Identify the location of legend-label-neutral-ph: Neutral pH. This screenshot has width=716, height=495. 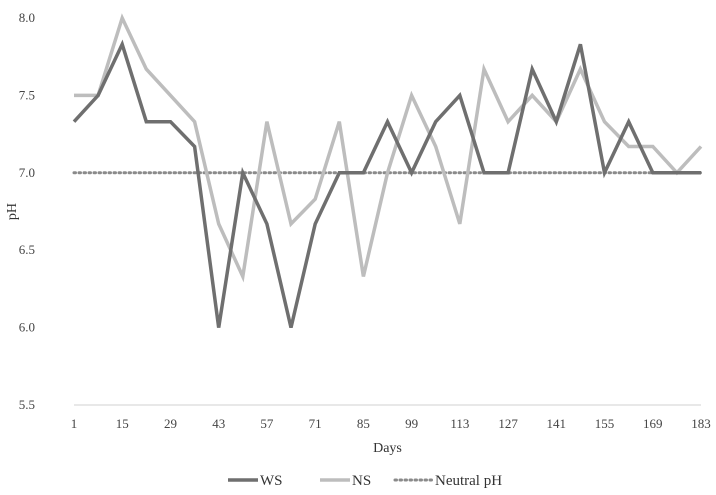
(468, 481).